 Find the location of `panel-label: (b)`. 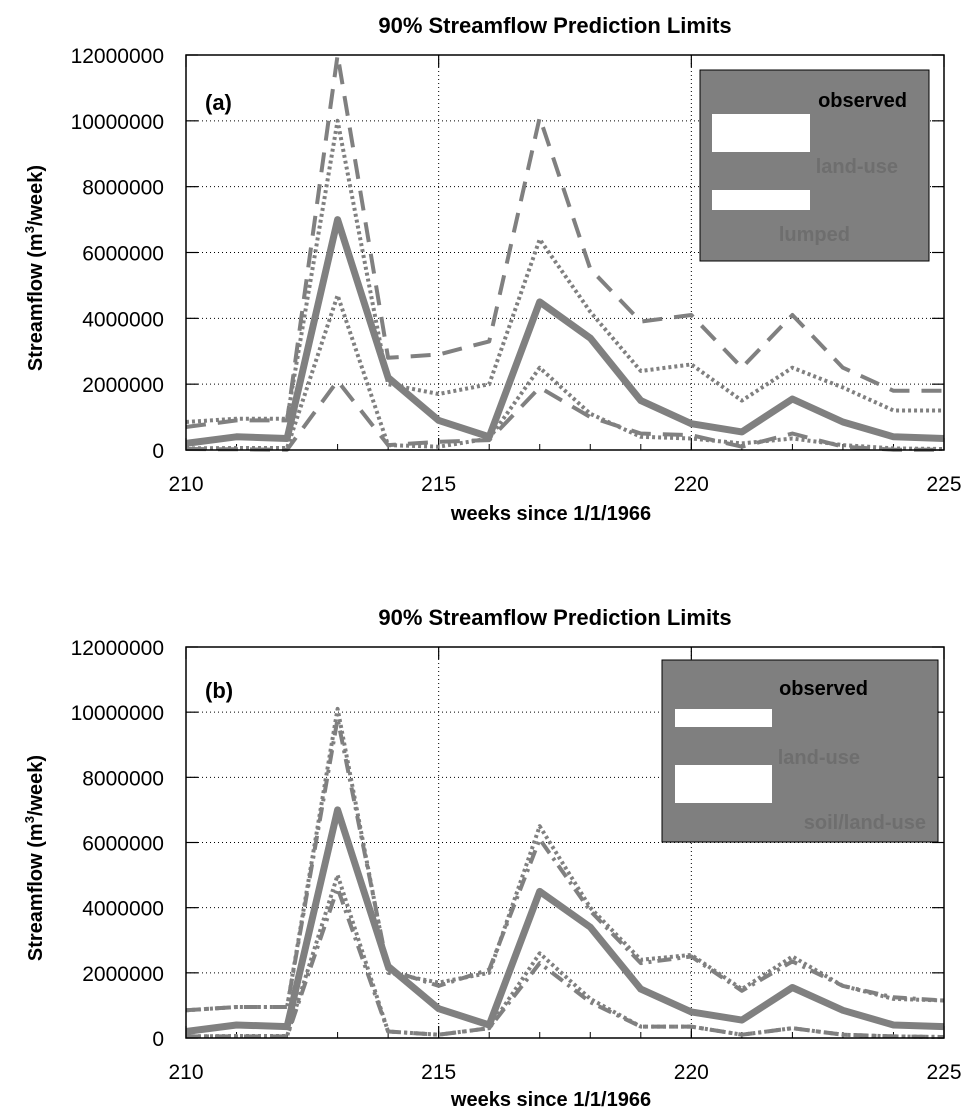

panel-label: (b) is located at coordinates (219, 690).